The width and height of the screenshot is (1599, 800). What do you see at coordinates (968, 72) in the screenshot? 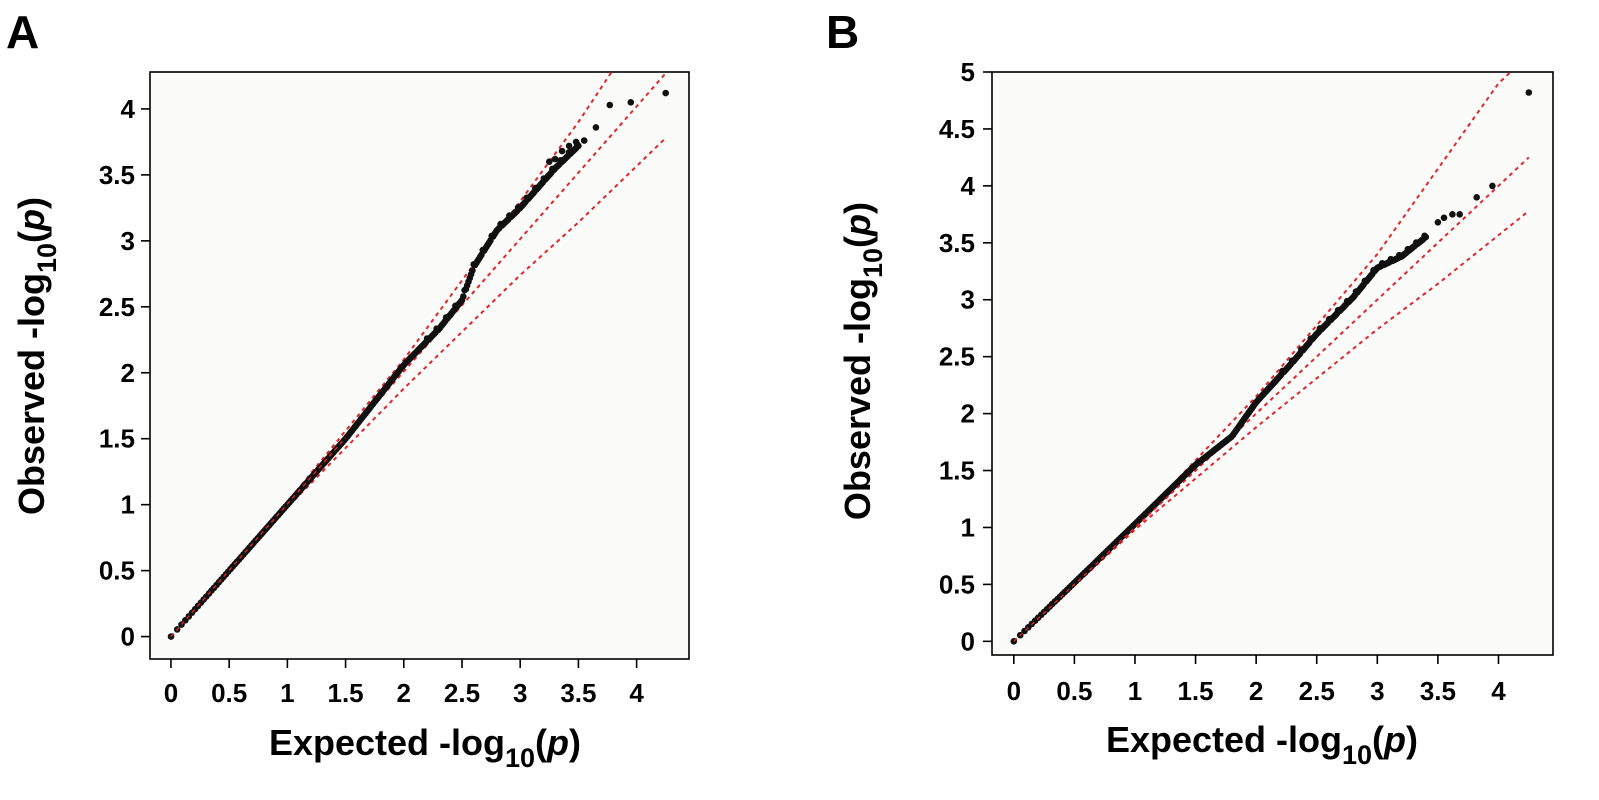
I see `y-tick-label: 5` at bounding box center [968, 72].